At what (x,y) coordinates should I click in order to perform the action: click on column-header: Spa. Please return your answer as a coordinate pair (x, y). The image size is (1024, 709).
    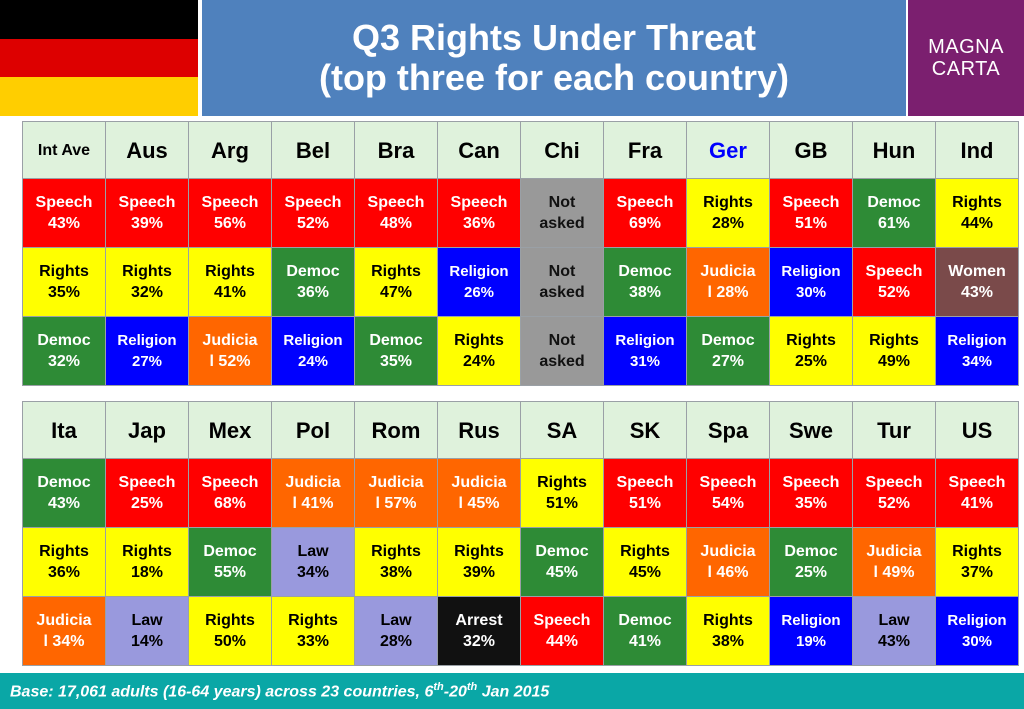
    Looking at the image, I should click on (728, 430).